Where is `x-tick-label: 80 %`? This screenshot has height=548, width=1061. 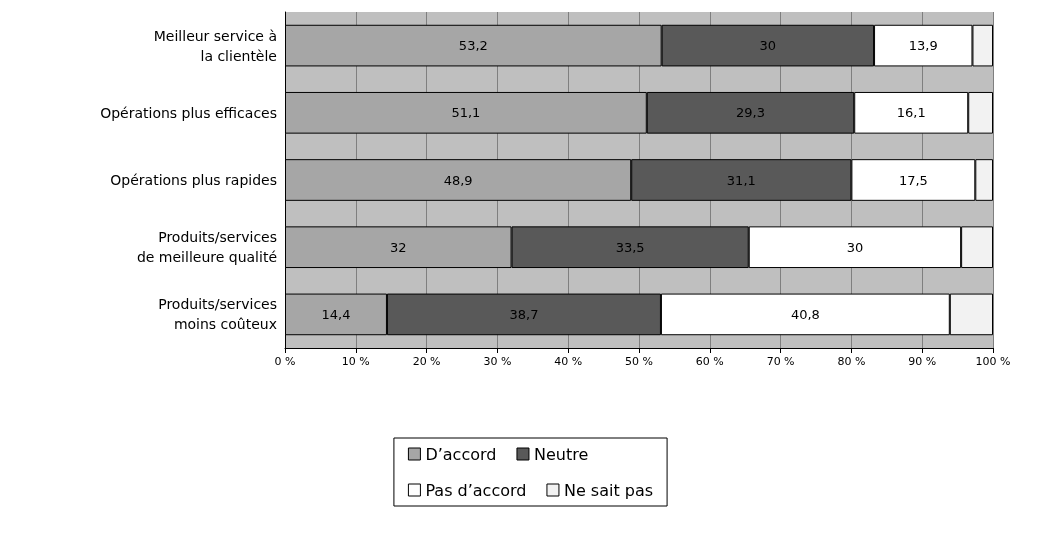 x-tick-label: 80 % is located at coordinates (851, 361).